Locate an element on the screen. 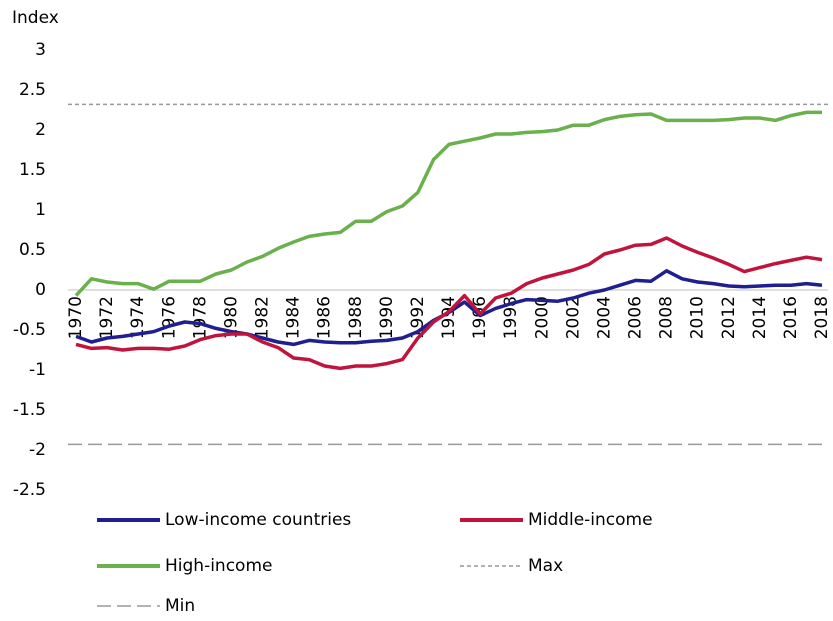 This screenshot has width=833, height=621. y-tick-label: -1 is located at coordinates (37, 370).